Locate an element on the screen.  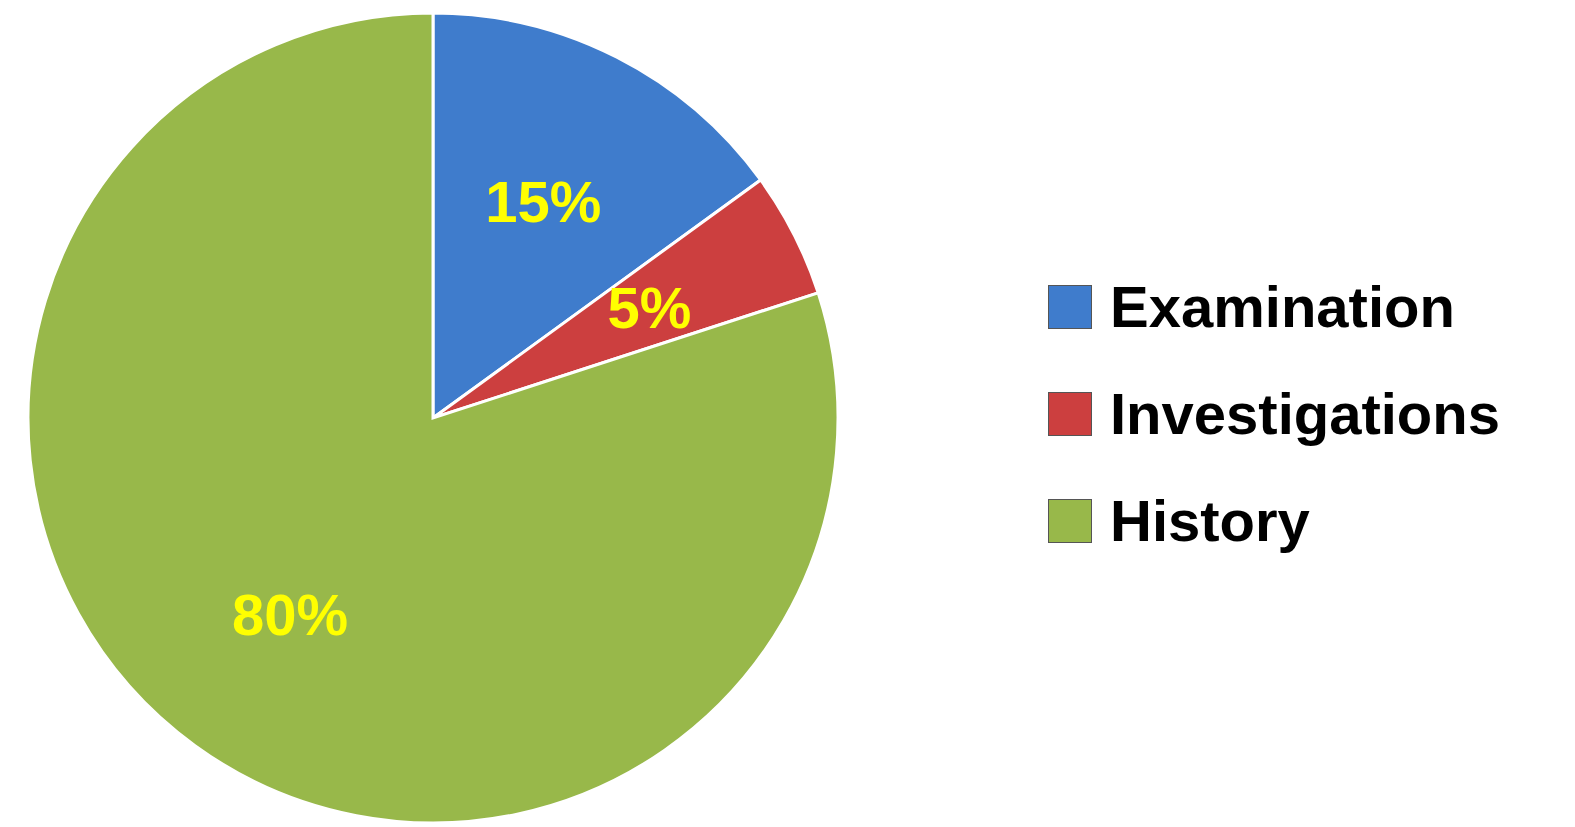
legend-label: Investigations is located at coordinates (1305, 413).